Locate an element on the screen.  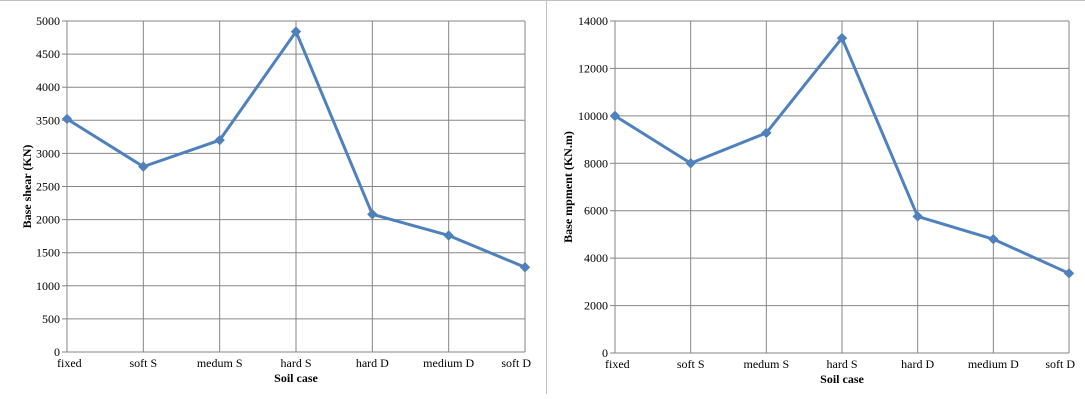
y-tick-label: 3000 is located at coordinates (48, 153).